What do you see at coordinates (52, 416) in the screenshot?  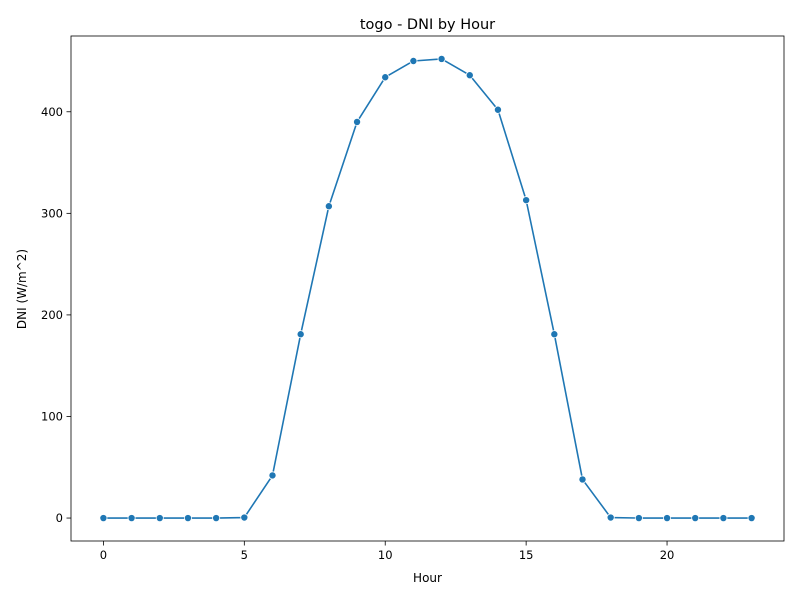 I see `y-tick-label: 100` at bounding box center [52, 416].